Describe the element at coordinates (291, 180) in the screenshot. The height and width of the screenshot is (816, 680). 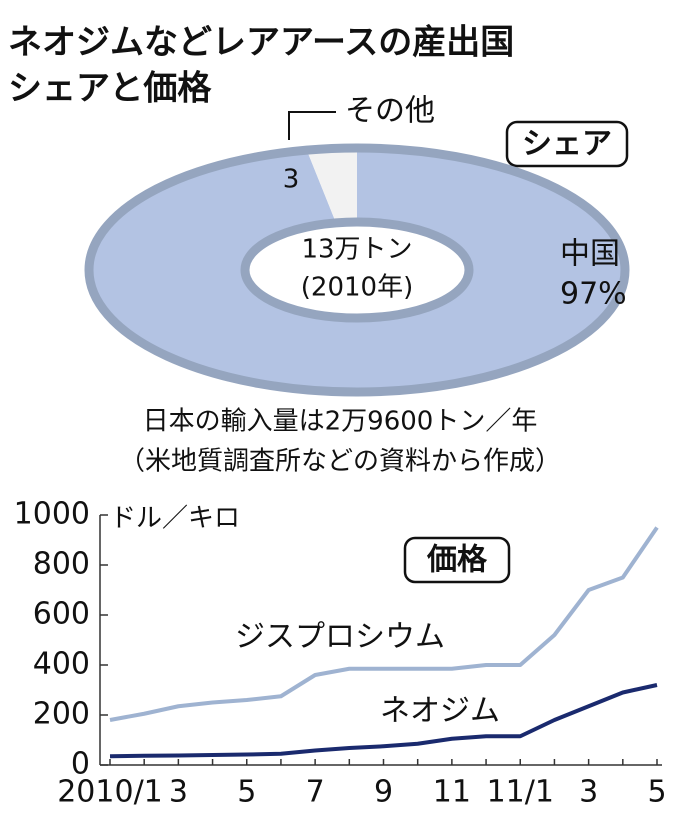
I see `value-label: 3` at that location.